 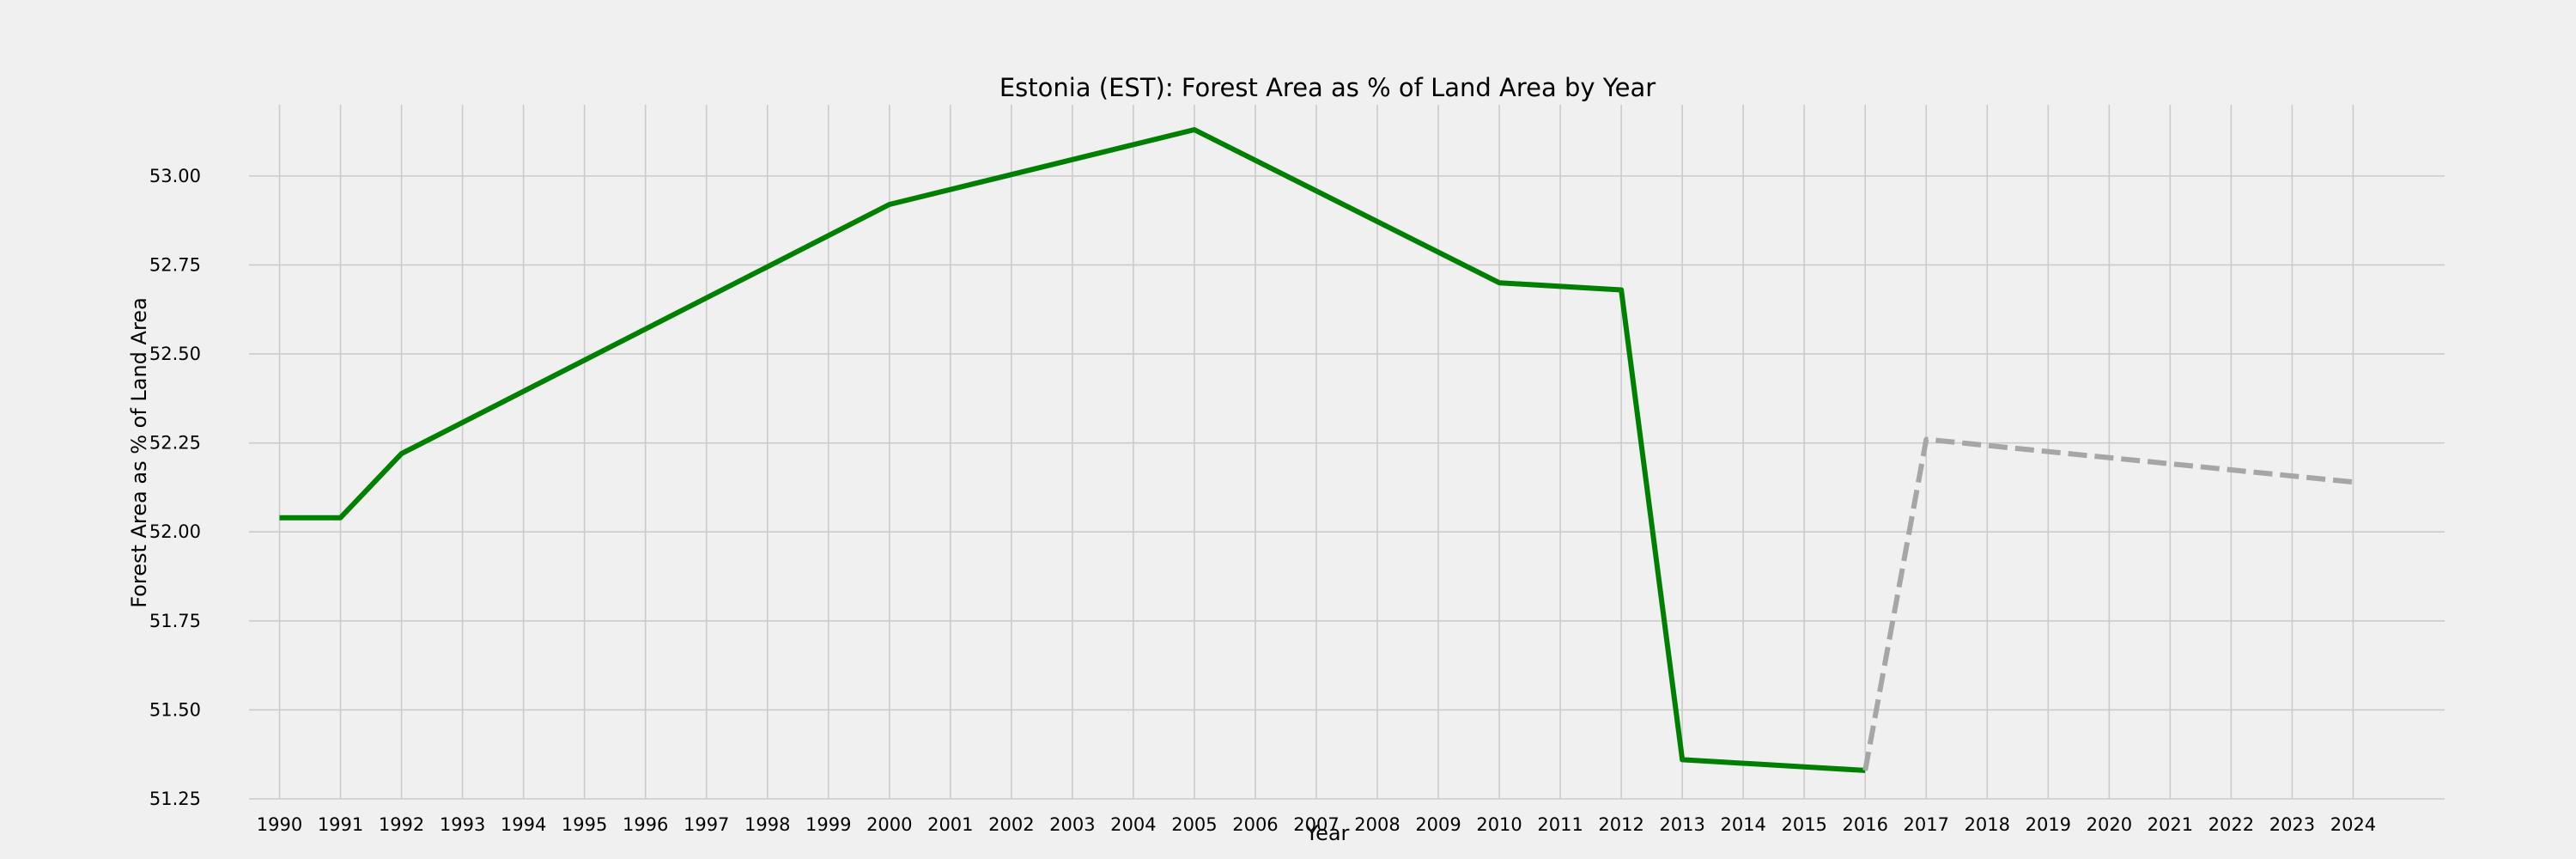 What do you see at coordinates (585, 824) in the screenshot?
I see `x-tick-label: 1995` at bounding box center [585, 824].